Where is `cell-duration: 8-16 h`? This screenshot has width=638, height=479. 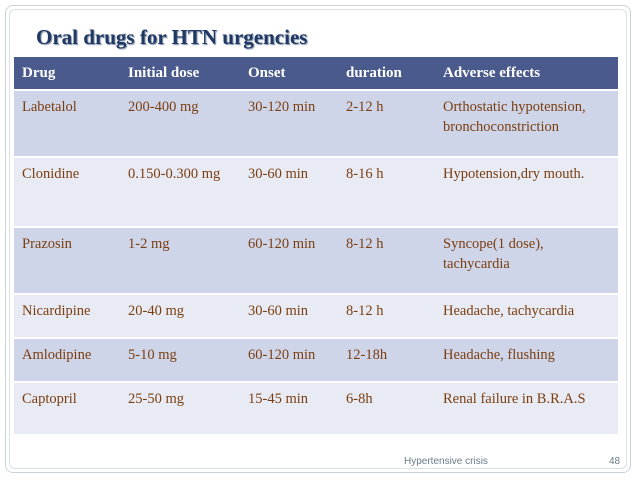 cell-duration: 8-16 h is located at coordinates (386, 192).